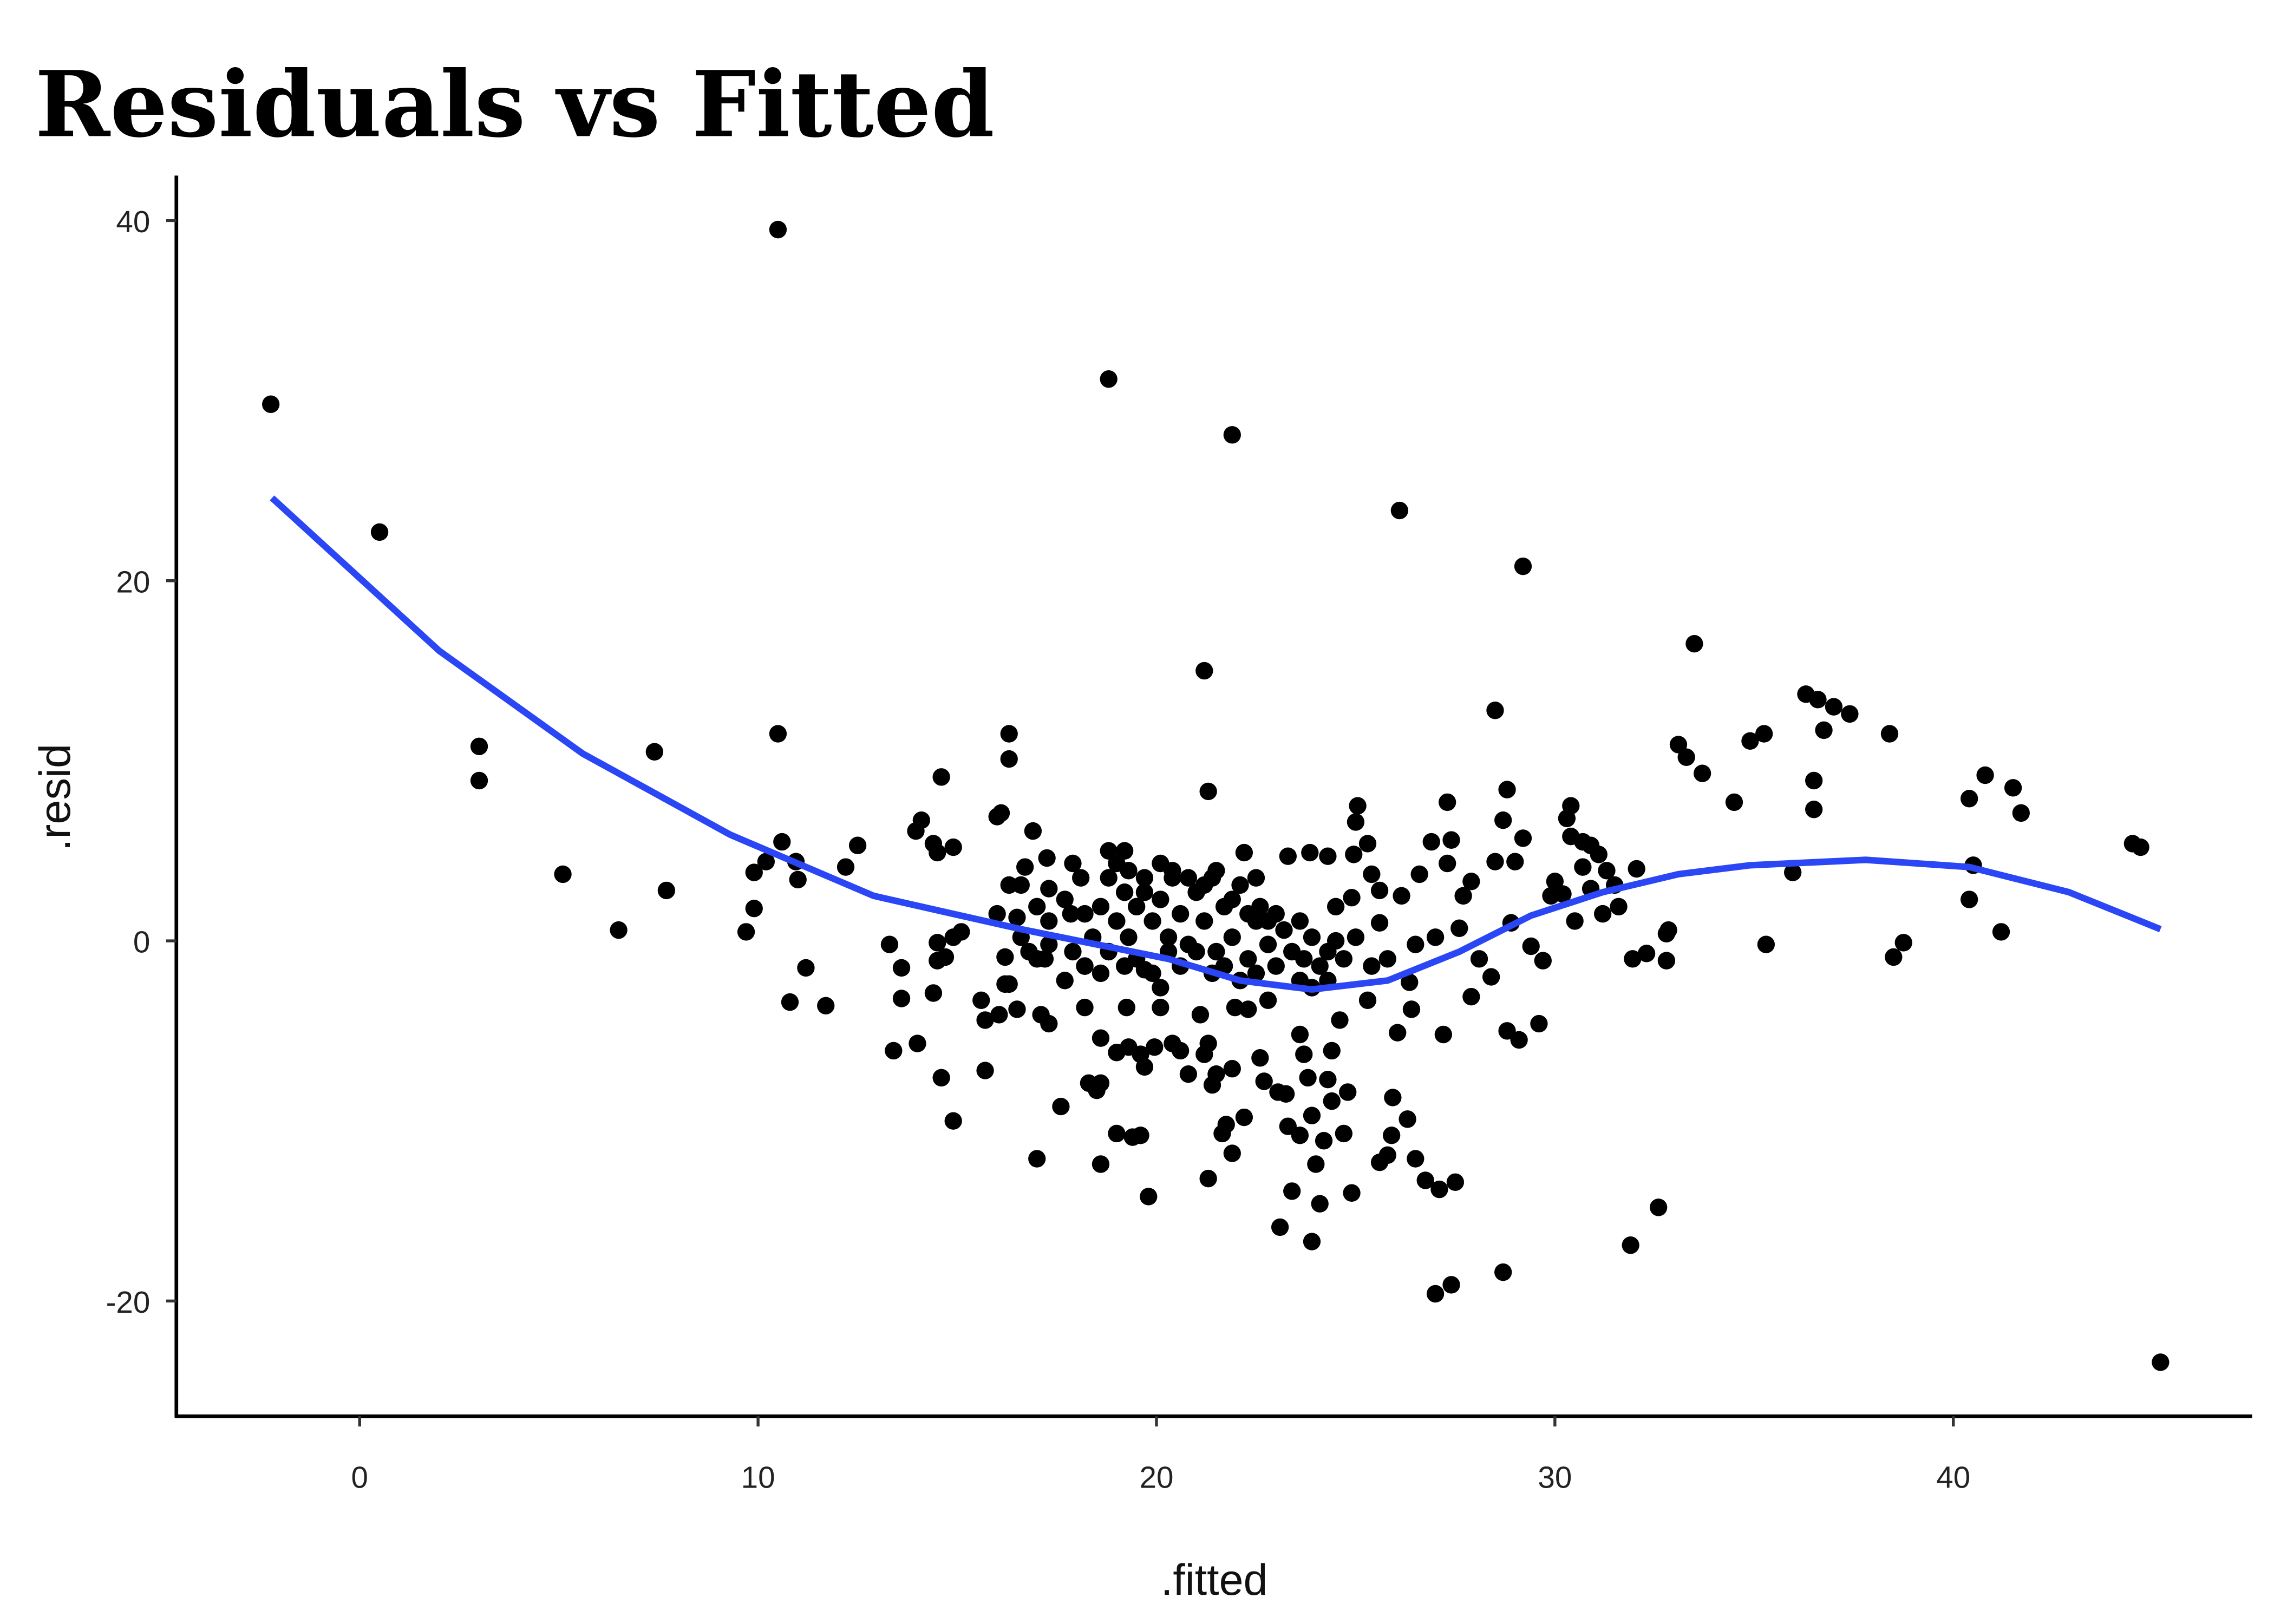 The width and height of the screenshot is (2274, 1624). What do you see at coordinates (1215, 1580) in the screenshot?
I see `x-axis-label: .fitted` at bounding box center [1215, 1580].